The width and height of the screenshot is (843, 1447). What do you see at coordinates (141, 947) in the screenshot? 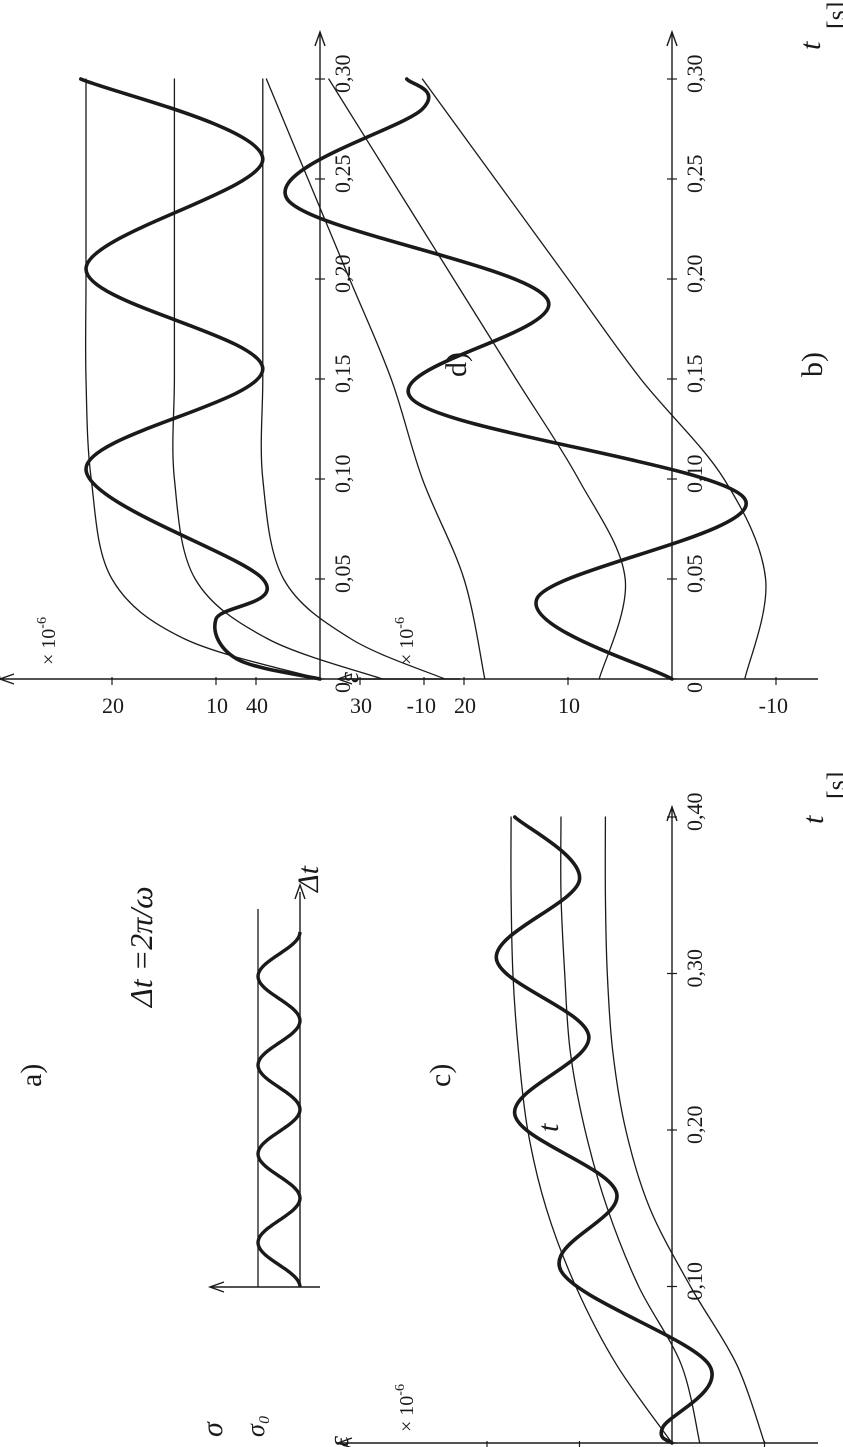
I see `panel-a-formula: Δt =2π/ω` at bounding box center [141, 947].